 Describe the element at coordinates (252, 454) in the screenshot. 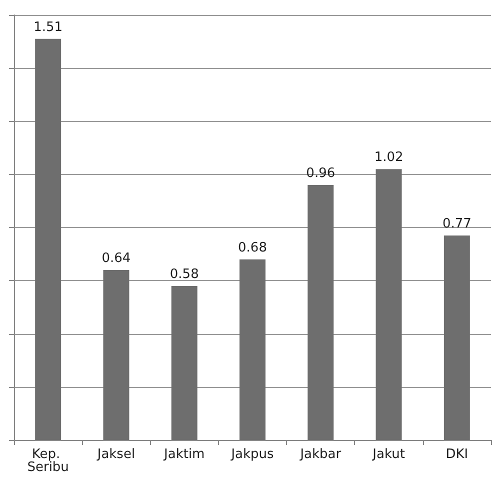

I see `x-tick-label: Jakpus` at that location.